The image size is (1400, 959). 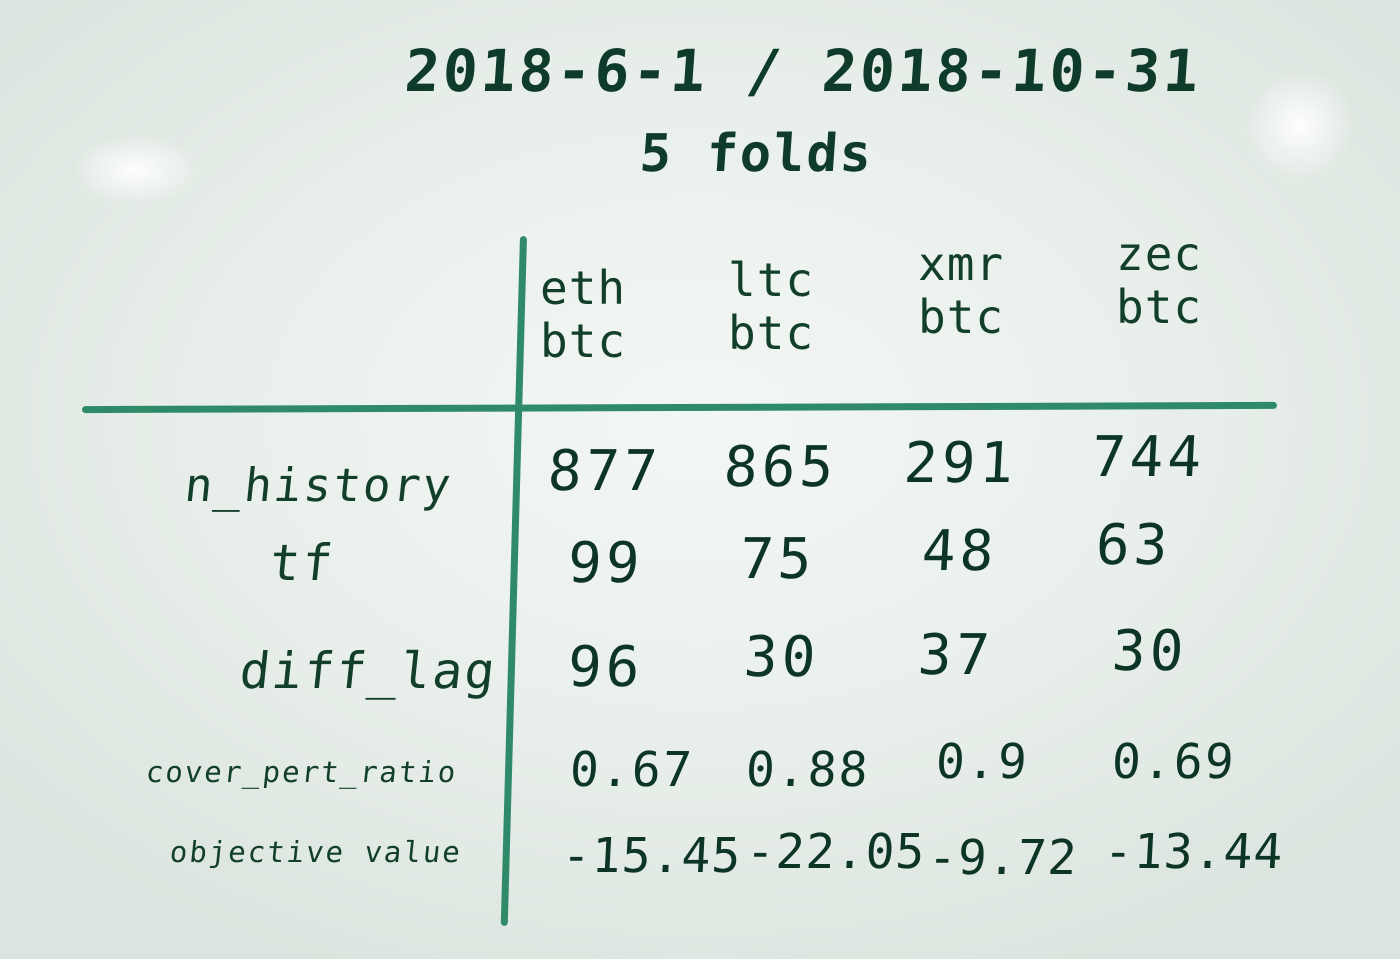 I want to click on column-header-eth-btc: eth btc, so click(x=583, y=315).